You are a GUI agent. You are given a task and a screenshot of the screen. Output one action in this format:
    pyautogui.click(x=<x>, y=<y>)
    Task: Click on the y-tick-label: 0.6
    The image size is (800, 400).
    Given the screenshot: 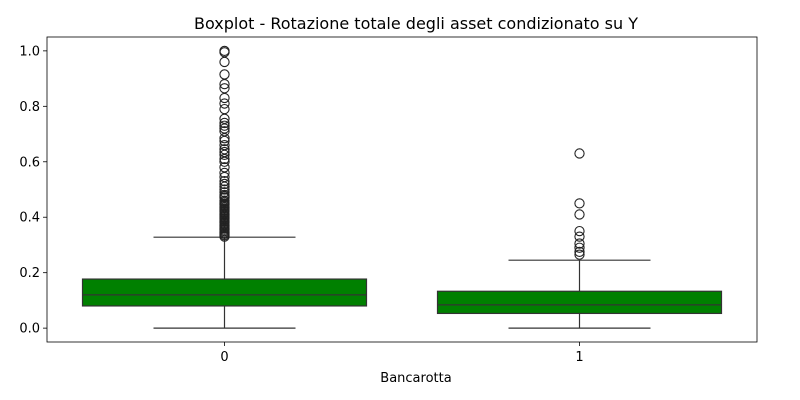 What is the action you would take?
    pyautogui.click(x=29, y=162)
    